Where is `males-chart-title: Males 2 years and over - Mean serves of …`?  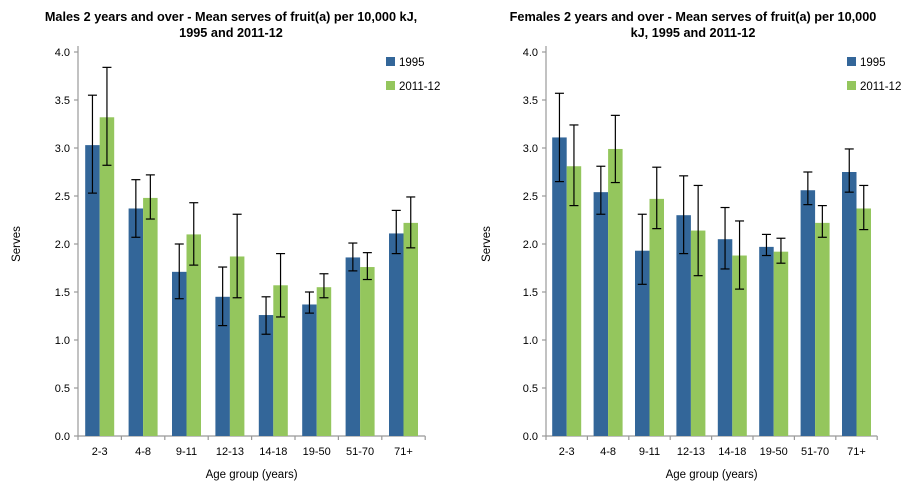
males-chart-title: Males 2 years and over - Mean serves of … is located at coordinates (231, 25).